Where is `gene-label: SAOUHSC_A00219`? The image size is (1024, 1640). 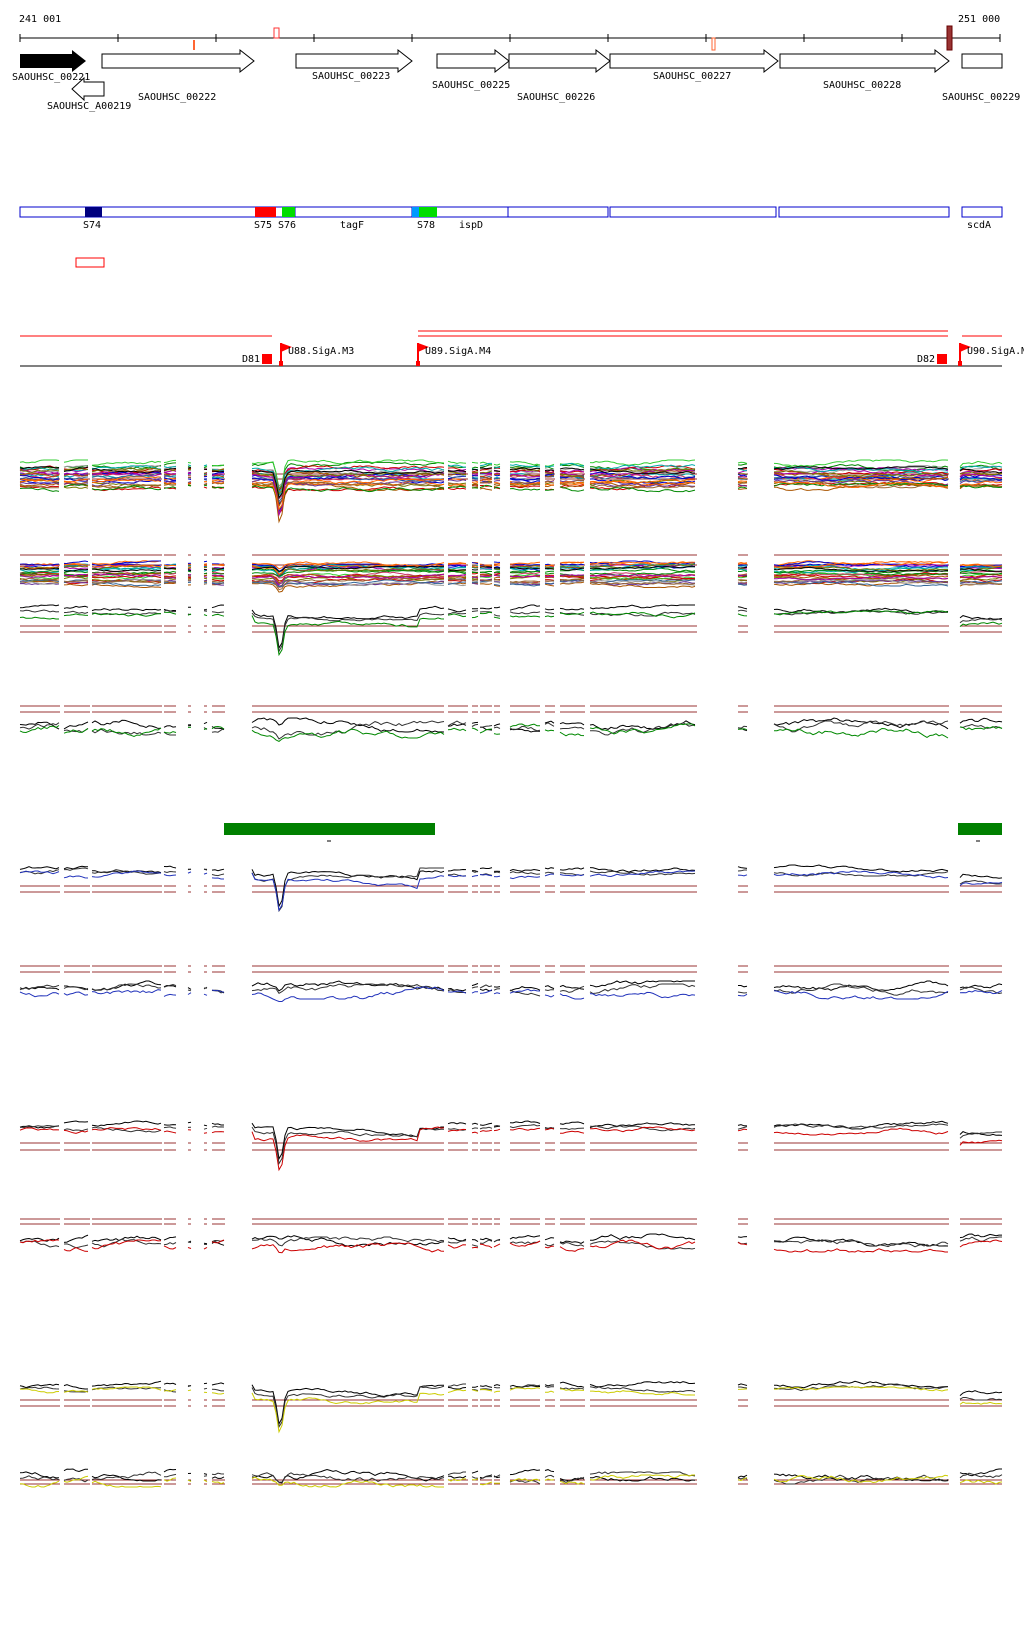 gene-label: SAOUHSC_A00219 is located at coordinates (89, 106).